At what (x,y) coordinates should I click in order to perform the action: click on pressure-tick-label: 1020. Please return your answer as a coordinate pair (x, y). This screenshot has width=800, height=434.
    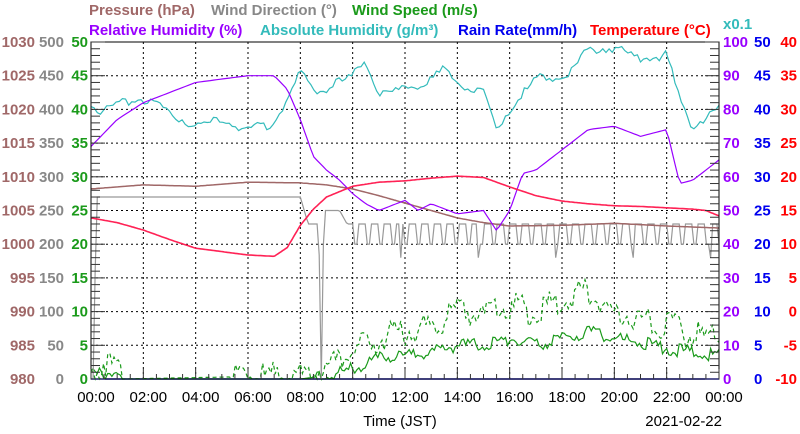
    Looking at the image, I should click on (18, 109).